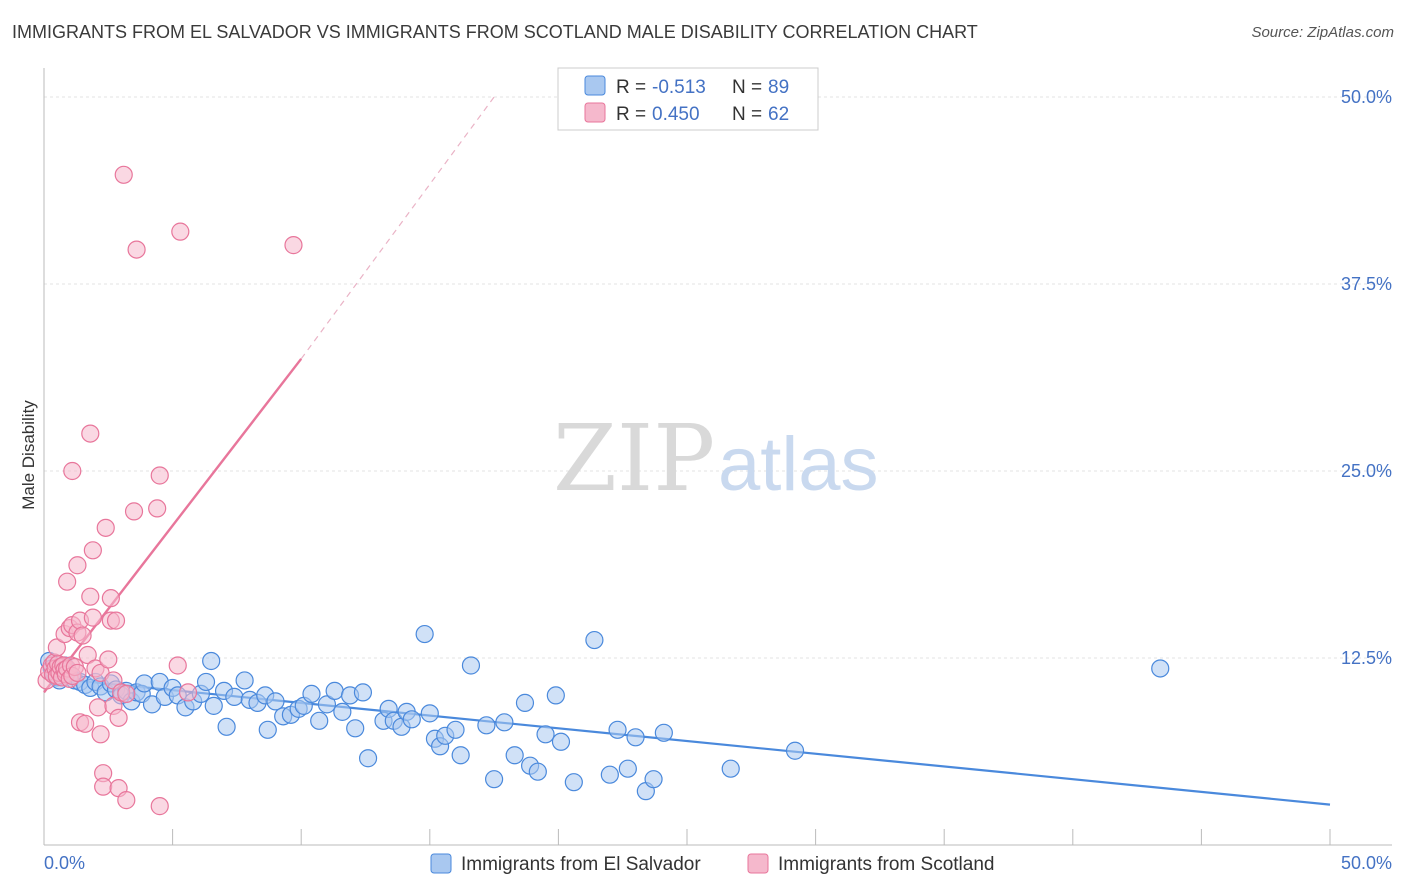 This screenshot has width=1406, height=892. Describe the element at coordinates (676, 114) in the screenshot. I see `legend-r-value-2: 0.450` at that location.